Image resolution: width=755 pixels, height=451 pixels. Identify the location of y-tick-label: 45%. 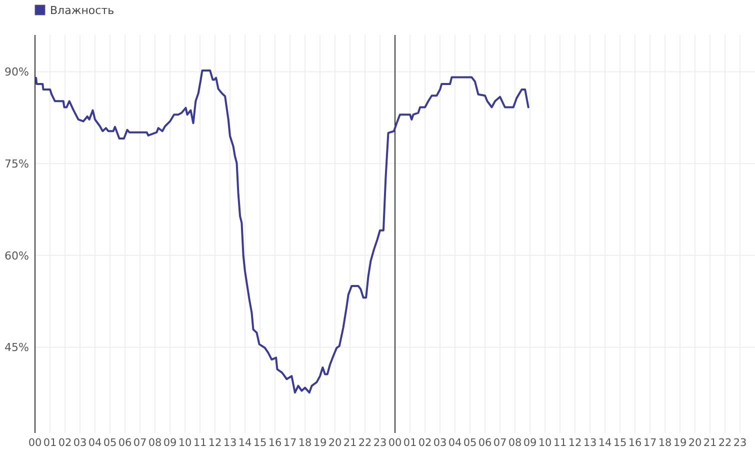
(16, 347).